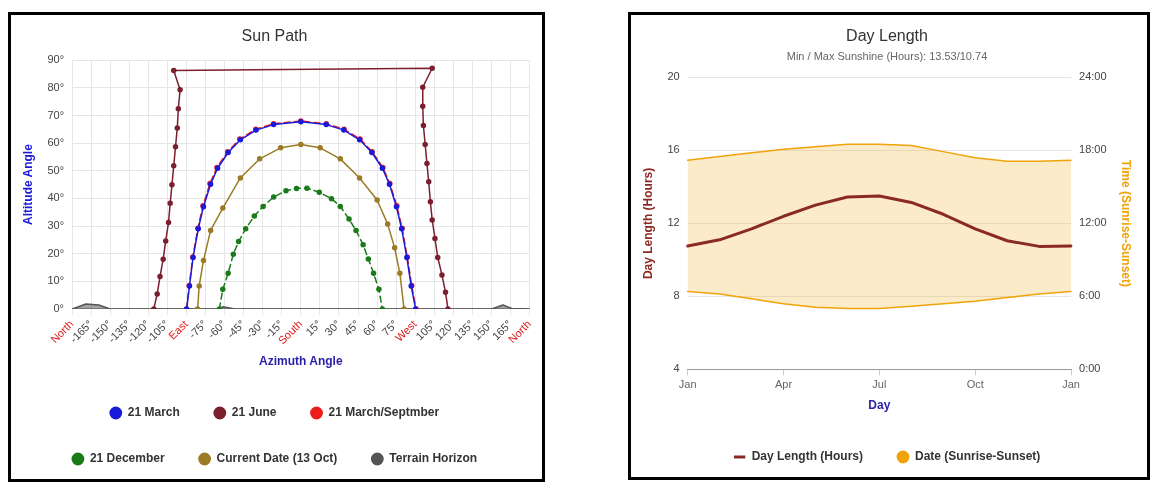 This screenshot has width=1154, height=483. I want to click on y-tick-label: 10°, so click(56, 280).